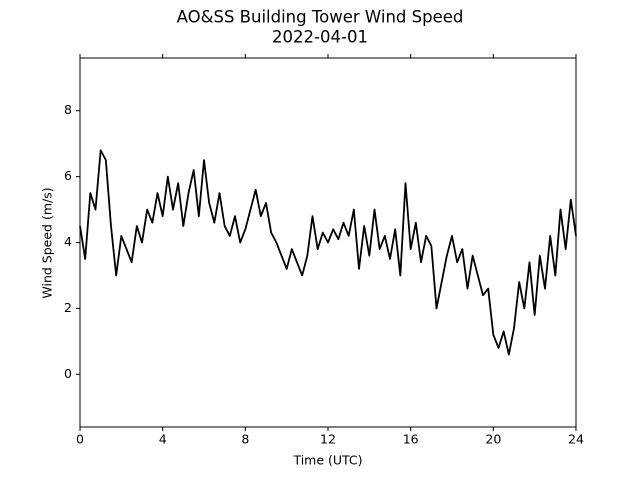 The image size is (640, 480). I want to click on x-tick-label: 0, so click(80, 439).